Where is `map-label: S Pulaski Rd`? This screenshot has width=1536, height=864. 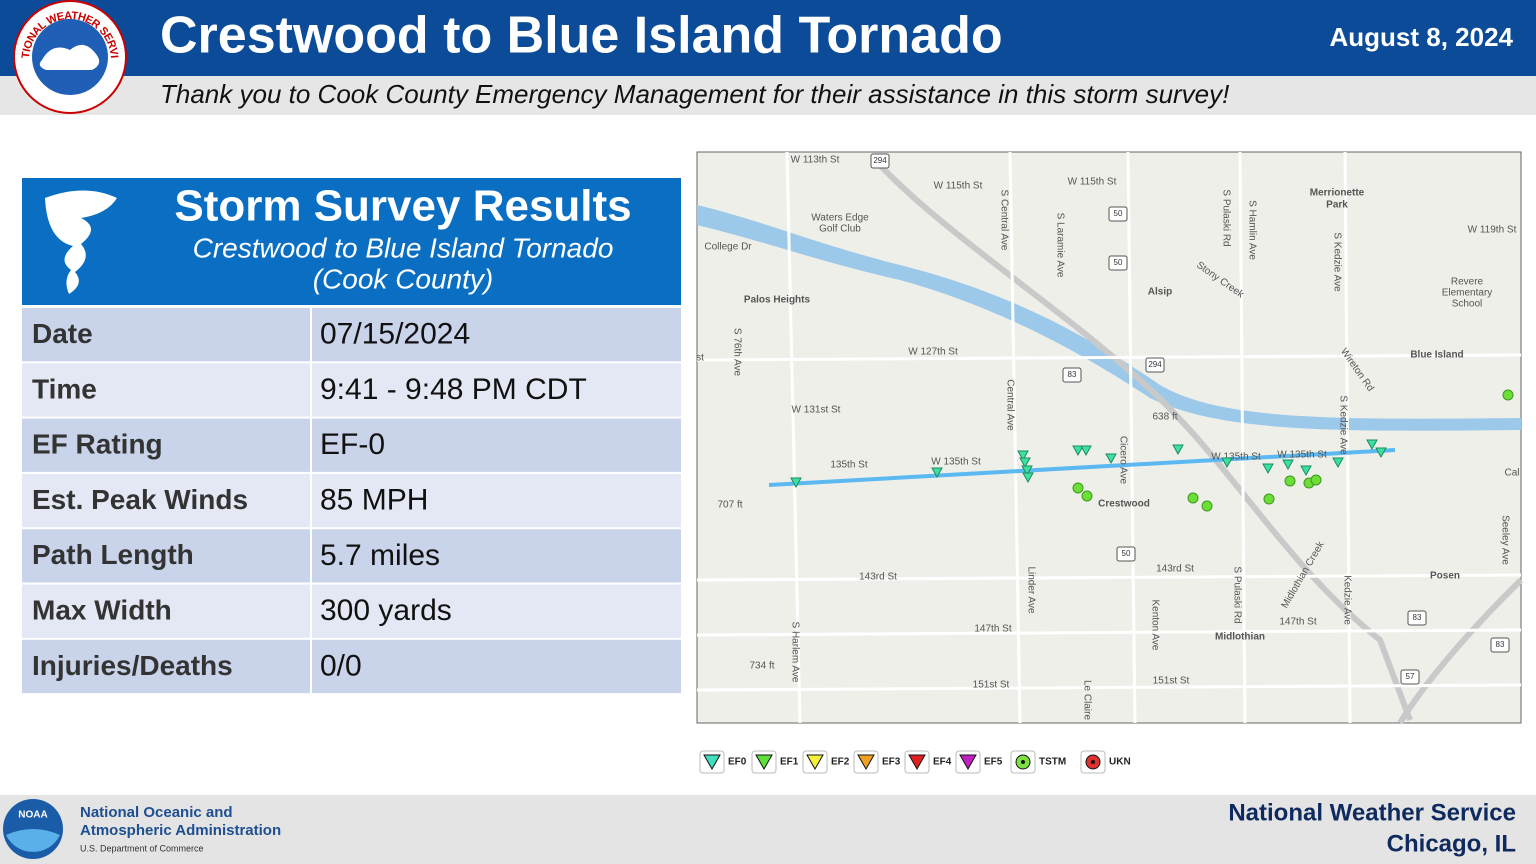
map-label: S Pulaski Rd is located at coordinates (1225, 217).